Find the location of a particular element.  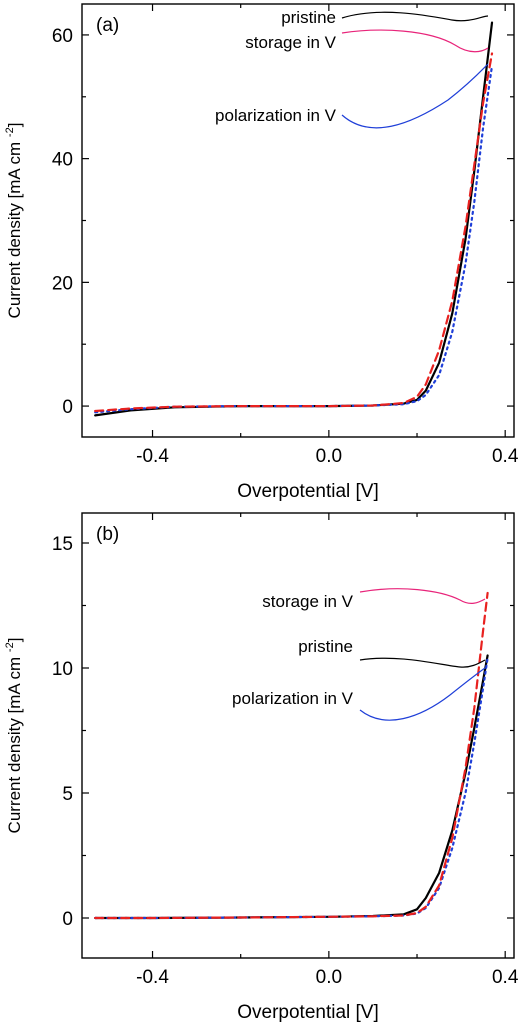

y-tick-label: 40 is located at coordinates (62, 160).